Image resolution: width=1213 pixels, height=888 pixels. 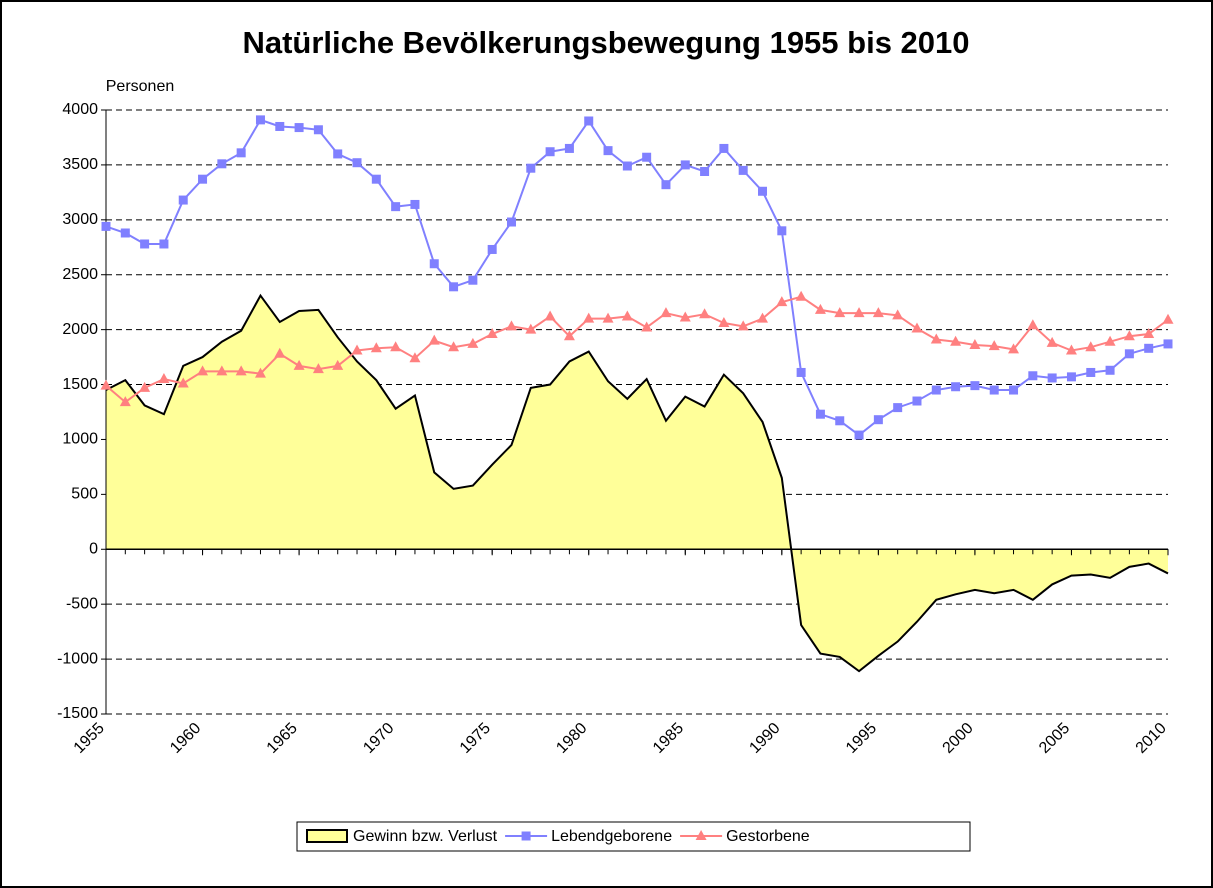 What do you see at coordinates (80, 329) in the screenshot?
I see `y-tick-label: 2000` at bounding box center [80, 329].